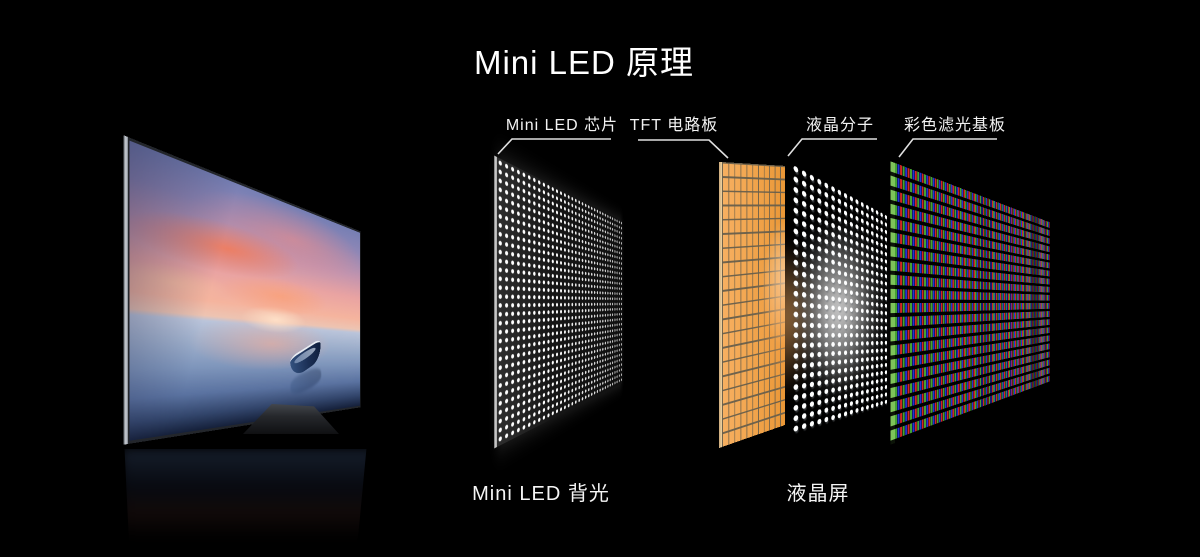 This screenshot has width=1200, height=557. I want to click on caption-backlight: Mini LED 背光, so click(541, 494).